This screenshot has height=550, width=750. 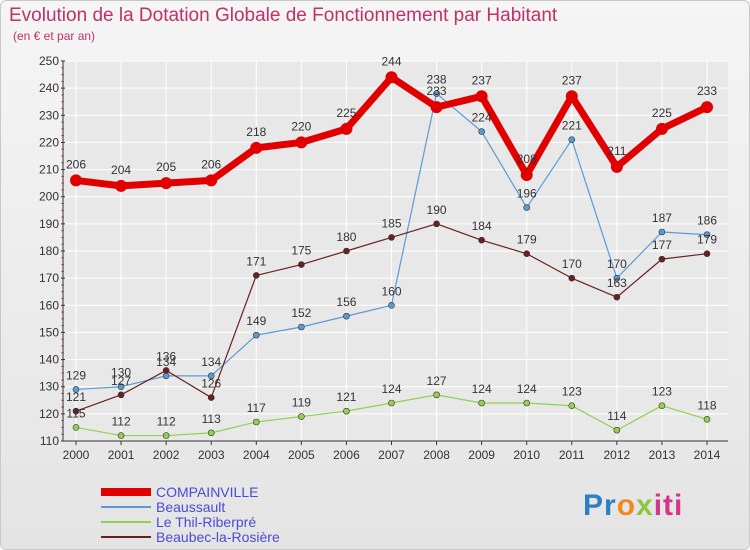 What do you see at coordinates (572, 455) in the screenshot?
I see `x-tick-label: 2011` at bounding box center [572, 455].